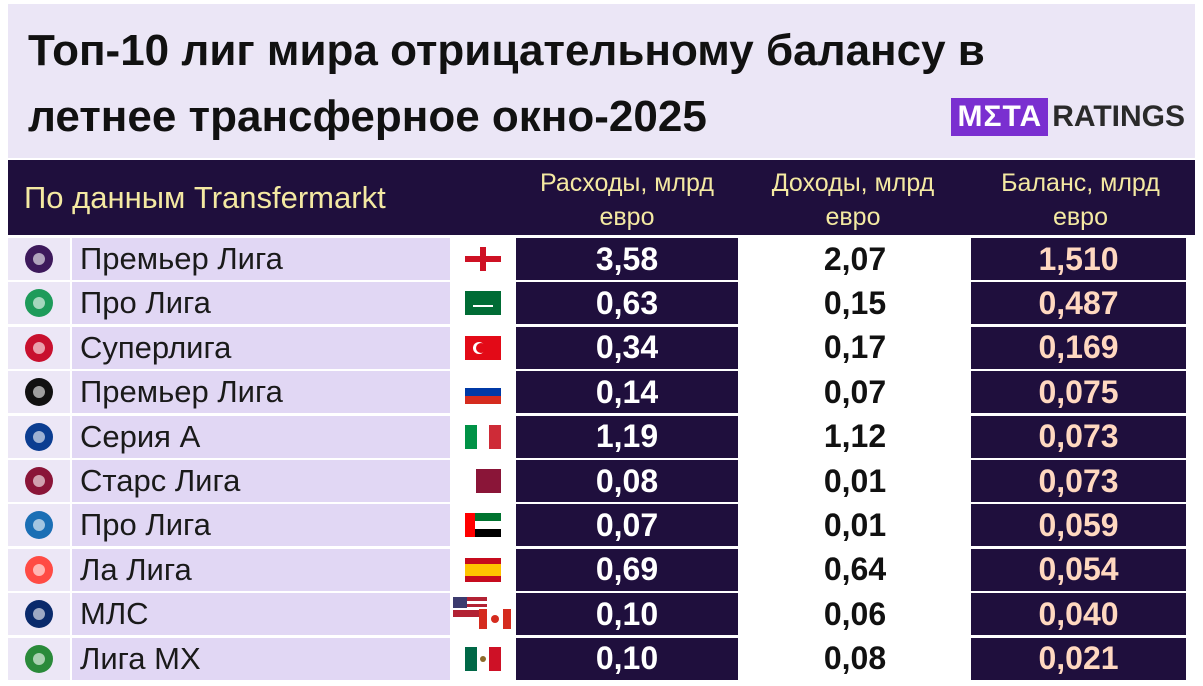  What do you see at coordinates (855, 436) in the screenshot?
I see `income: 1,12` at bounding box center [855, 436].